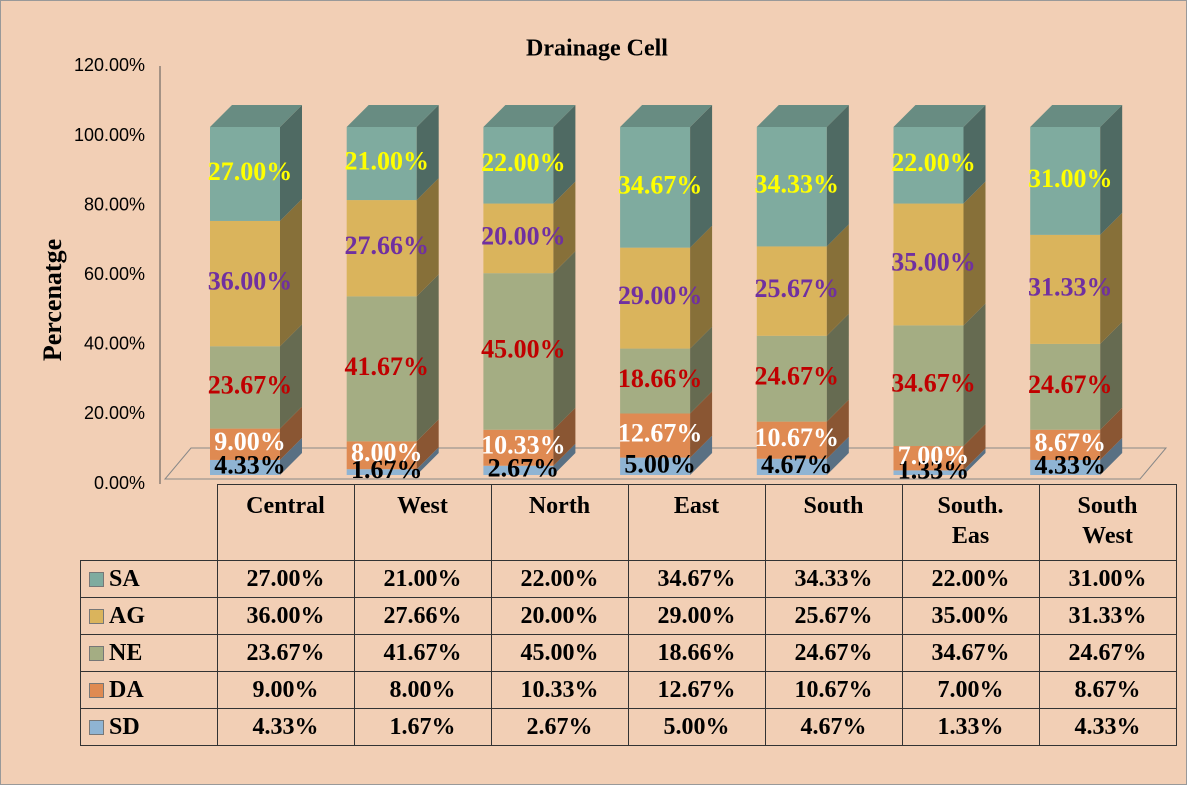 The height and width of the screenshot is (785, 1187). What do you see at coordinates (696, 727) in the screenshot?
I see `table-value: 5.00%` at bounding box center [696, 727].